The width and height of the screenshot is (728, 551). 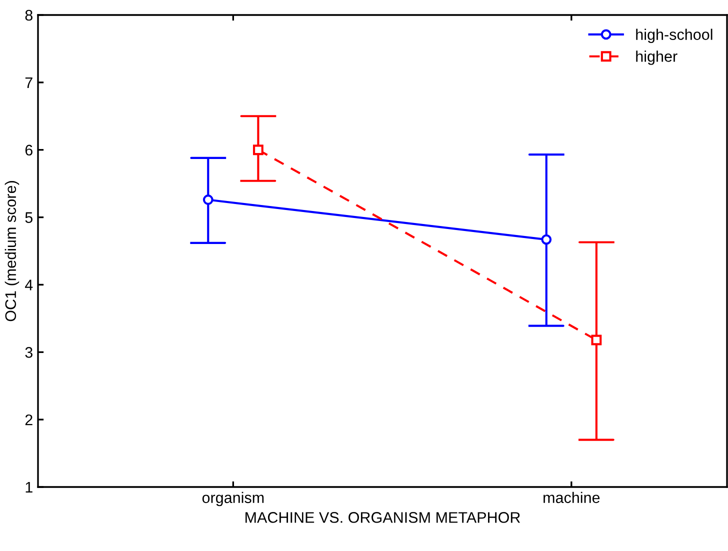 I want to click on y-tick-label: 4, so click(x=28, y=285).